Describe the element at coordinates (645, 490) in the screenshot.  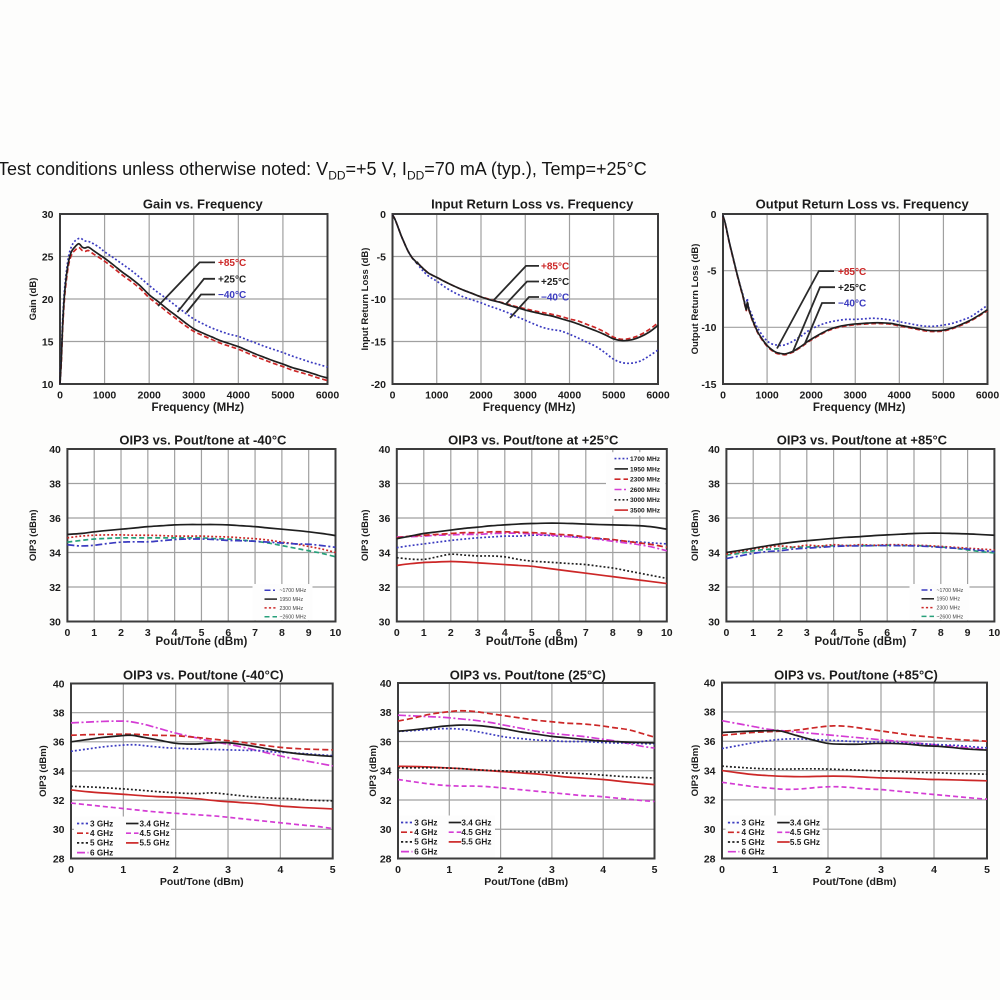
I see `svg-text: 2600 MHz` at that location.